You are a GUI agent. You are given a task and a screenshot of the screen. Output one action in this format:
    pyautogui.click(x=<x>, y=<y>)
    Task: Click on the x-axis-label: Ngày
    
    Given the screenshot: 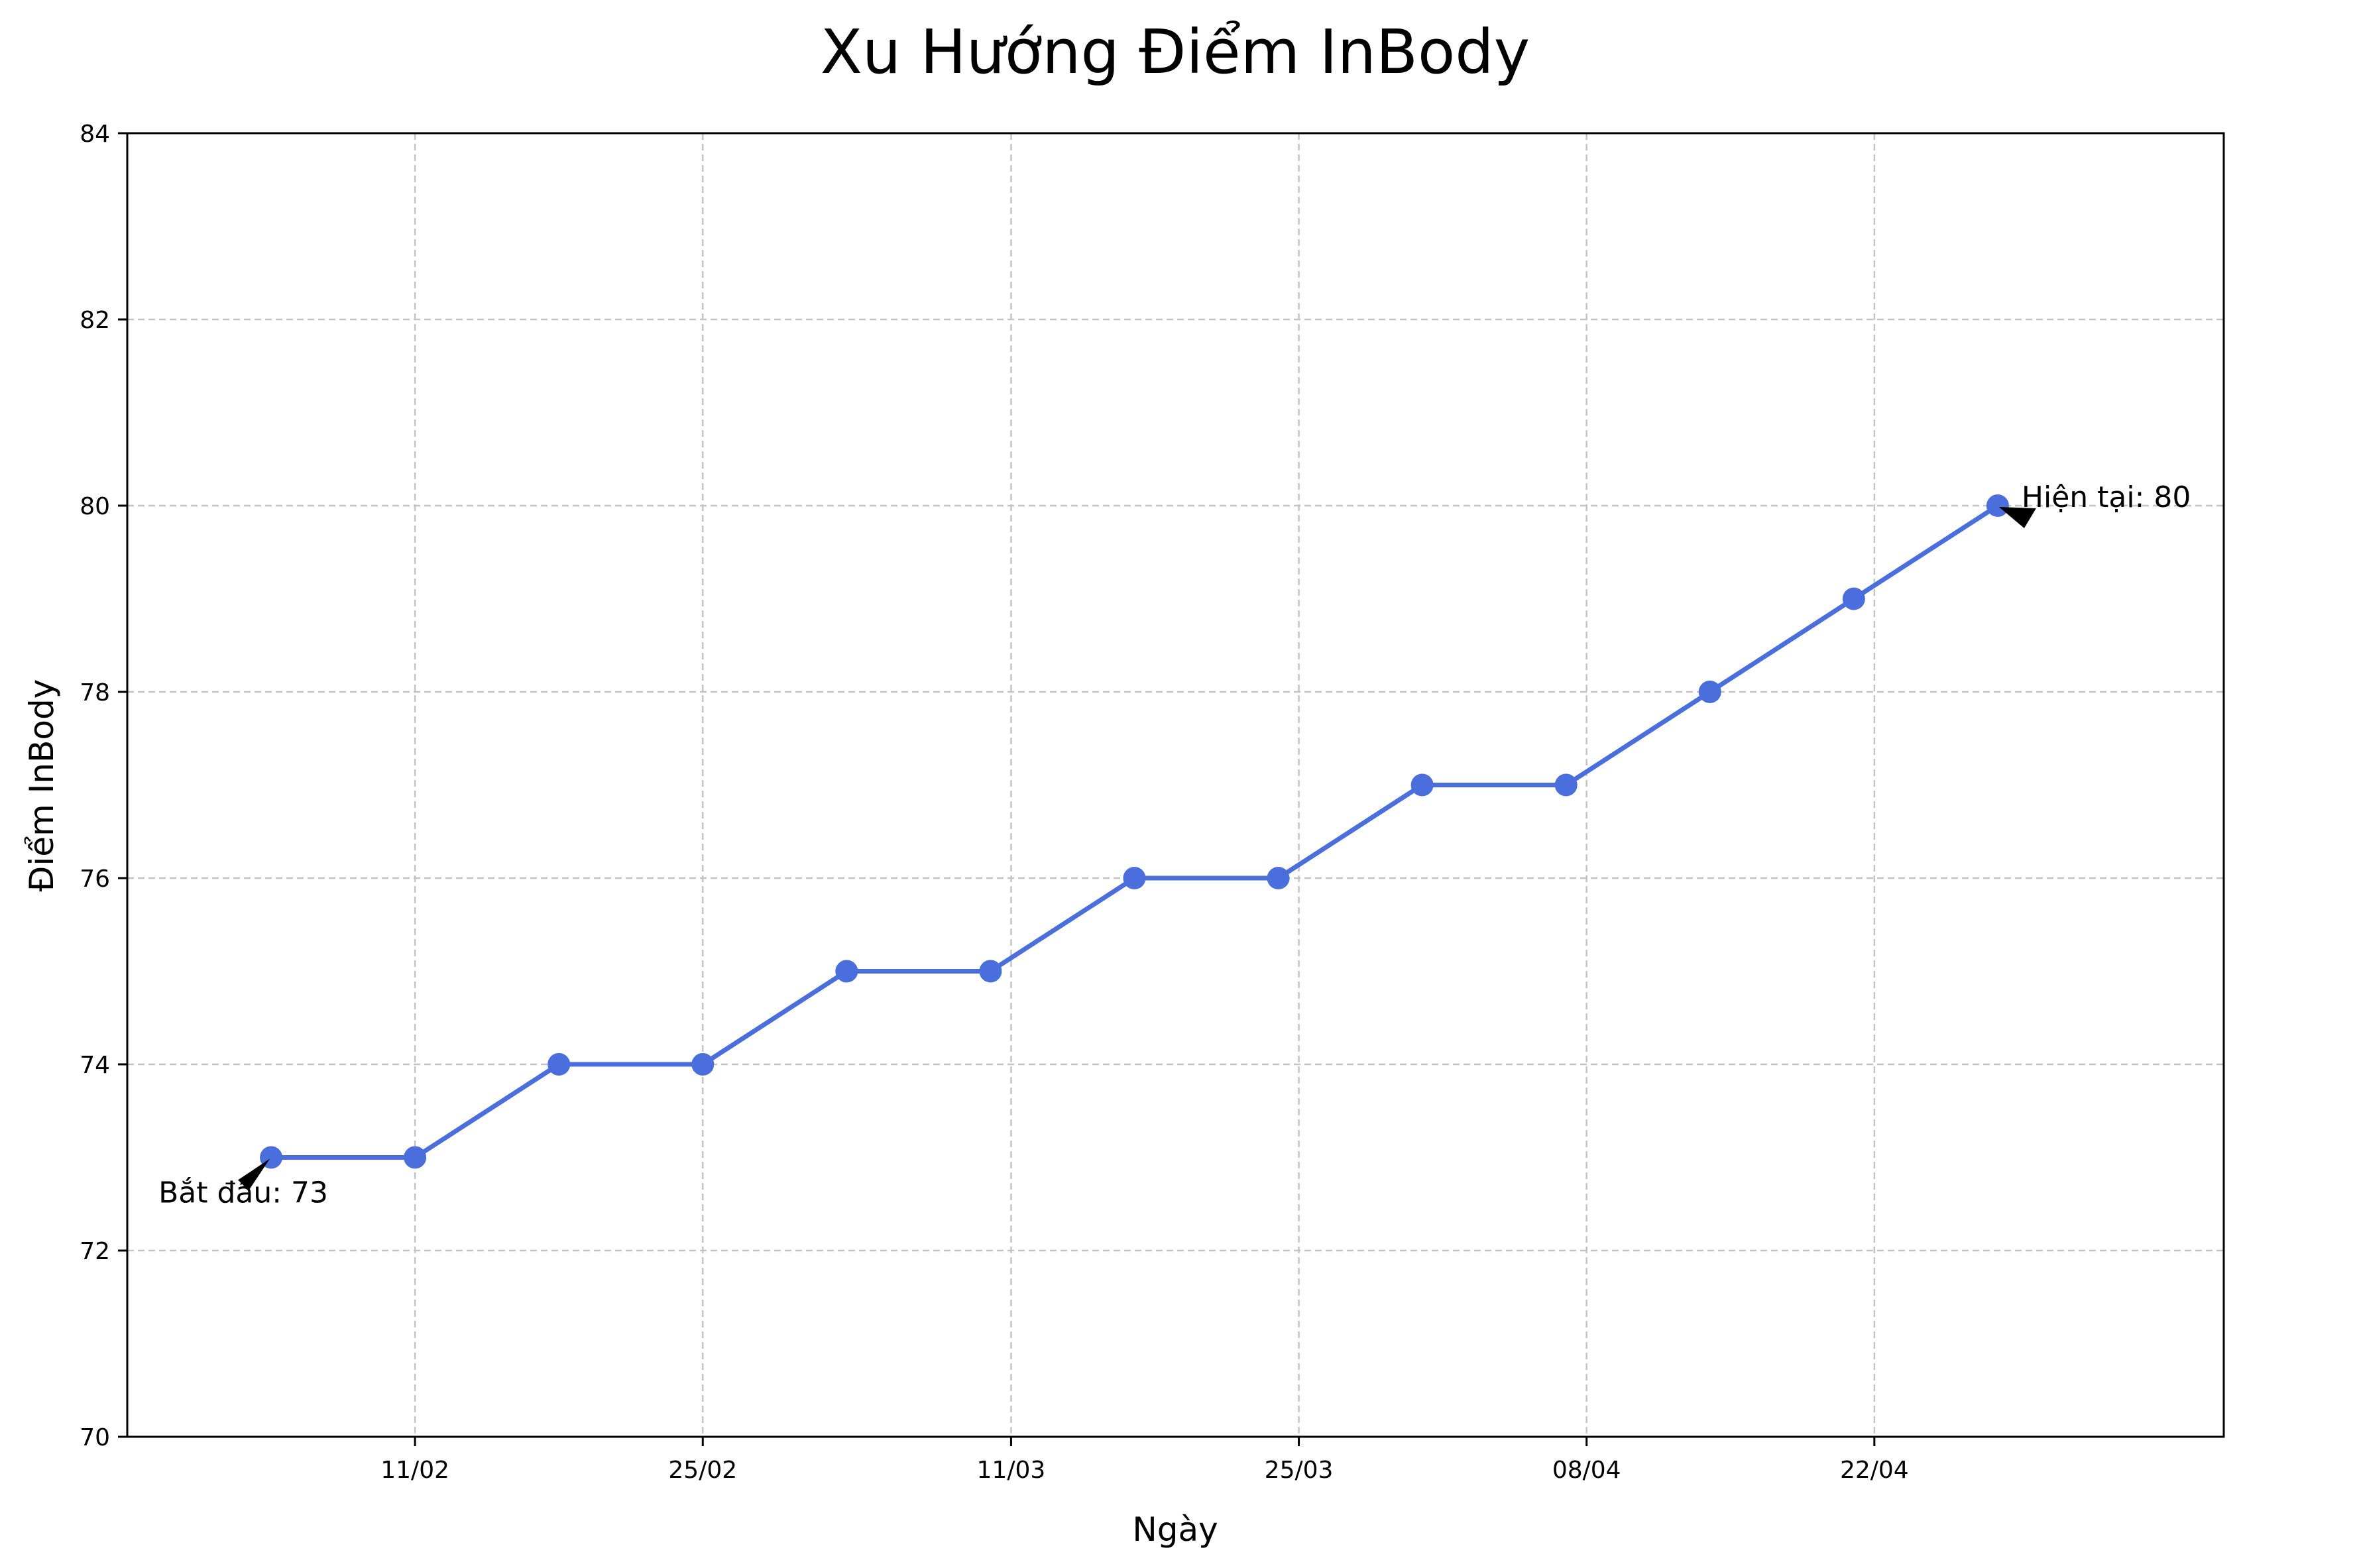 What is the action you would take?
    pyautogui.click(x=1175, y=1530)
    